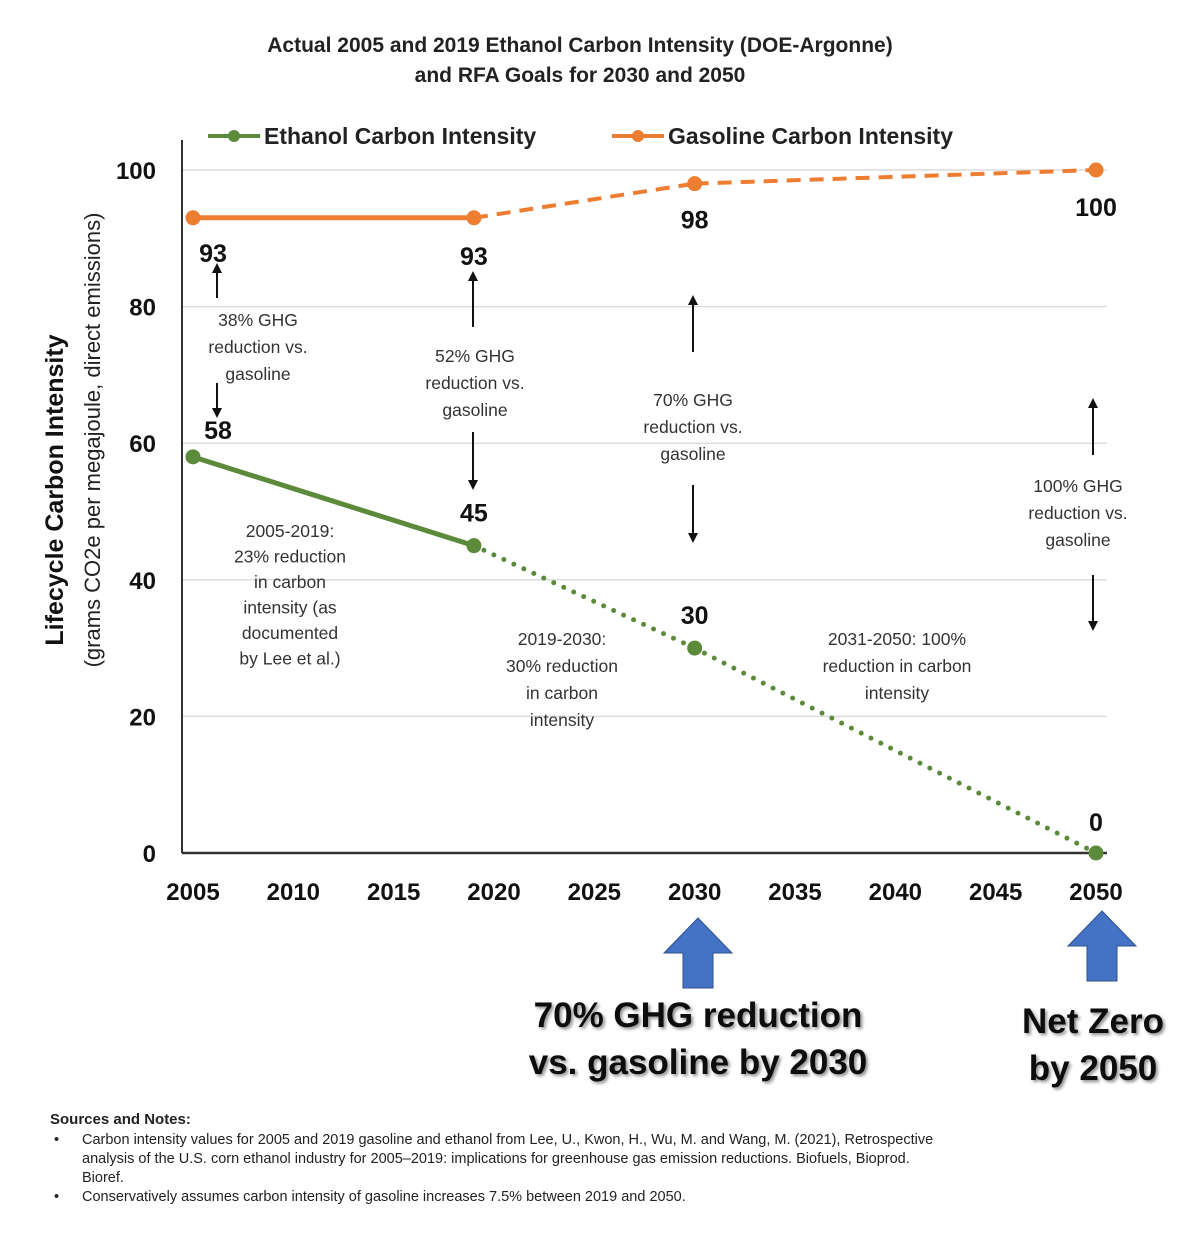  I want to click on callout-text: 70% GHG reduction, so click(698, 1015).